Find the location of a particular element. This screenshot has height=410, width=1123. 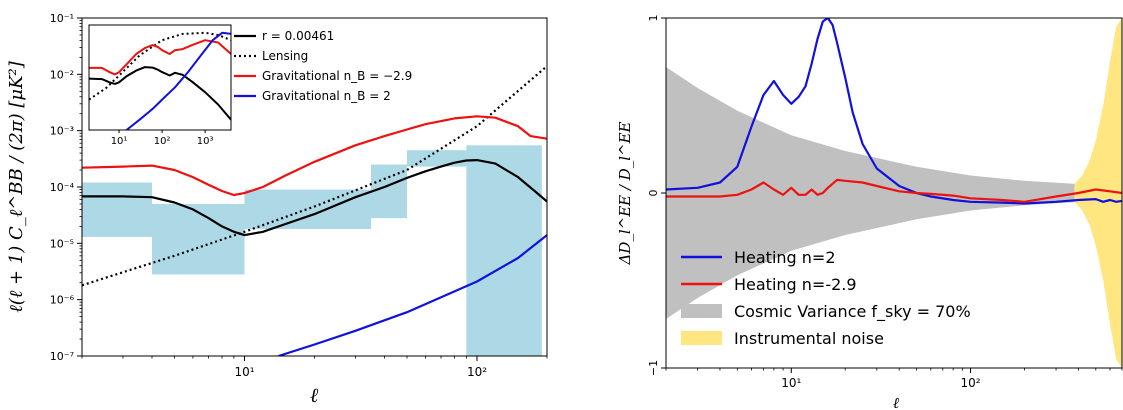

legend-label: Instrumental noise is located at coordinates (809, 338).